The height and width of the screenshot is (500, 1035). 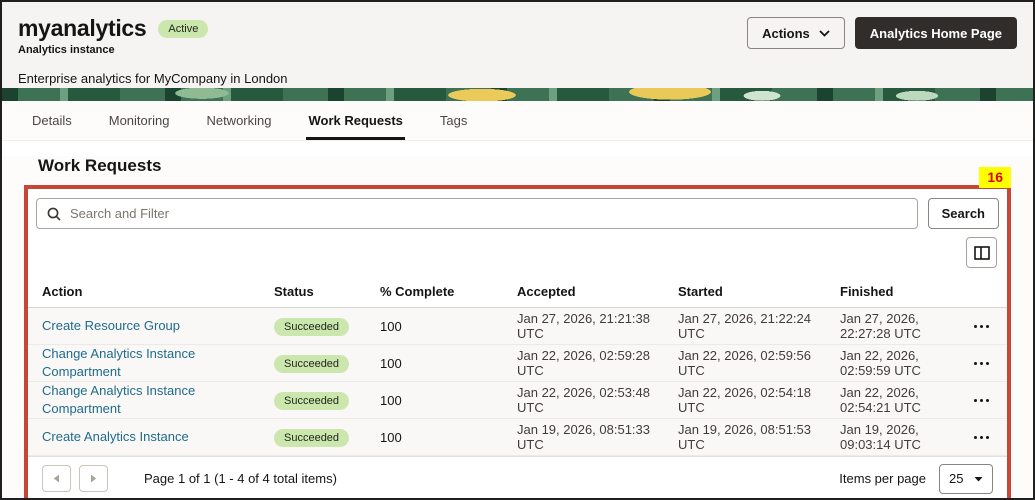 I want to click on items-per-page-label: Items per page, so click(x=882, y=478).